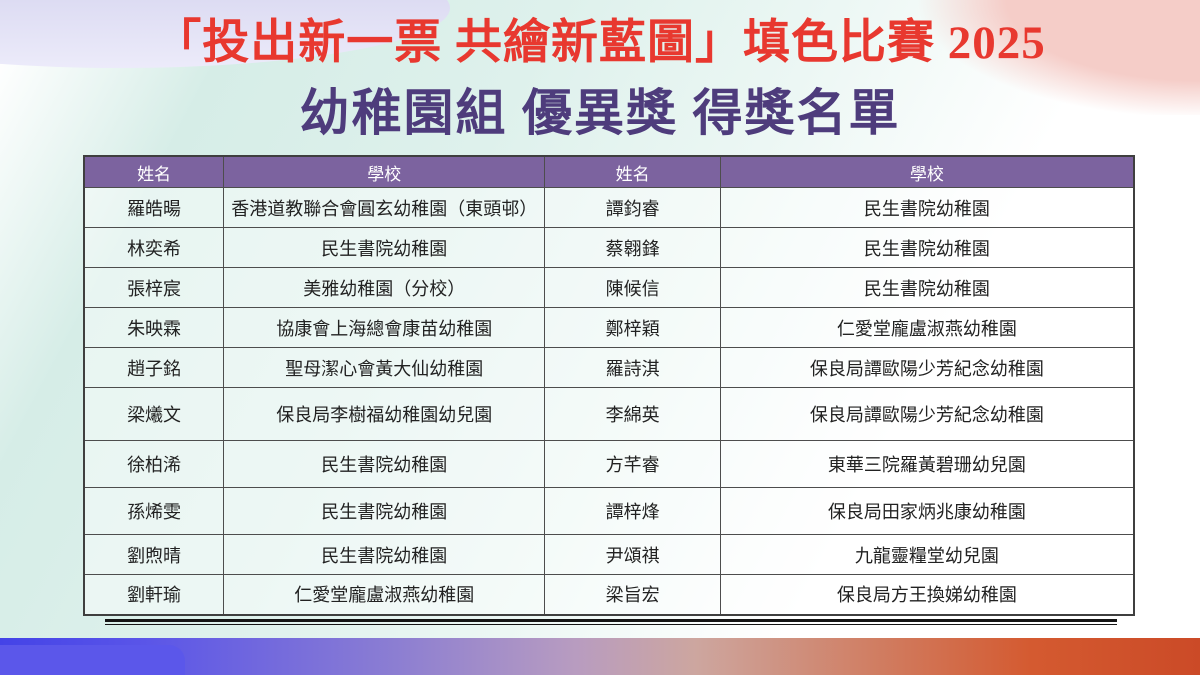 The image size is (1200, 675). I want to click on winner-name-cell: 張梓宸, so click(154, 287).